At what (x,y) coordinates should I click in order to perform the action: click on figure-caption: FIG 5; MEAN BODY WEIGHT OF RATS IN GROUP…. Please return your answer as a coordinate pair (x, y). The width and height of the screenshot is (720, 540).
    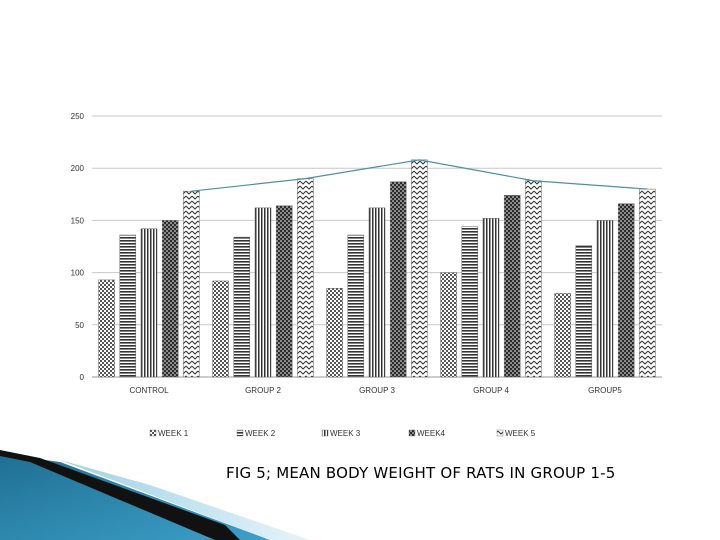
    Looking at the image, I should click on (421, 473).